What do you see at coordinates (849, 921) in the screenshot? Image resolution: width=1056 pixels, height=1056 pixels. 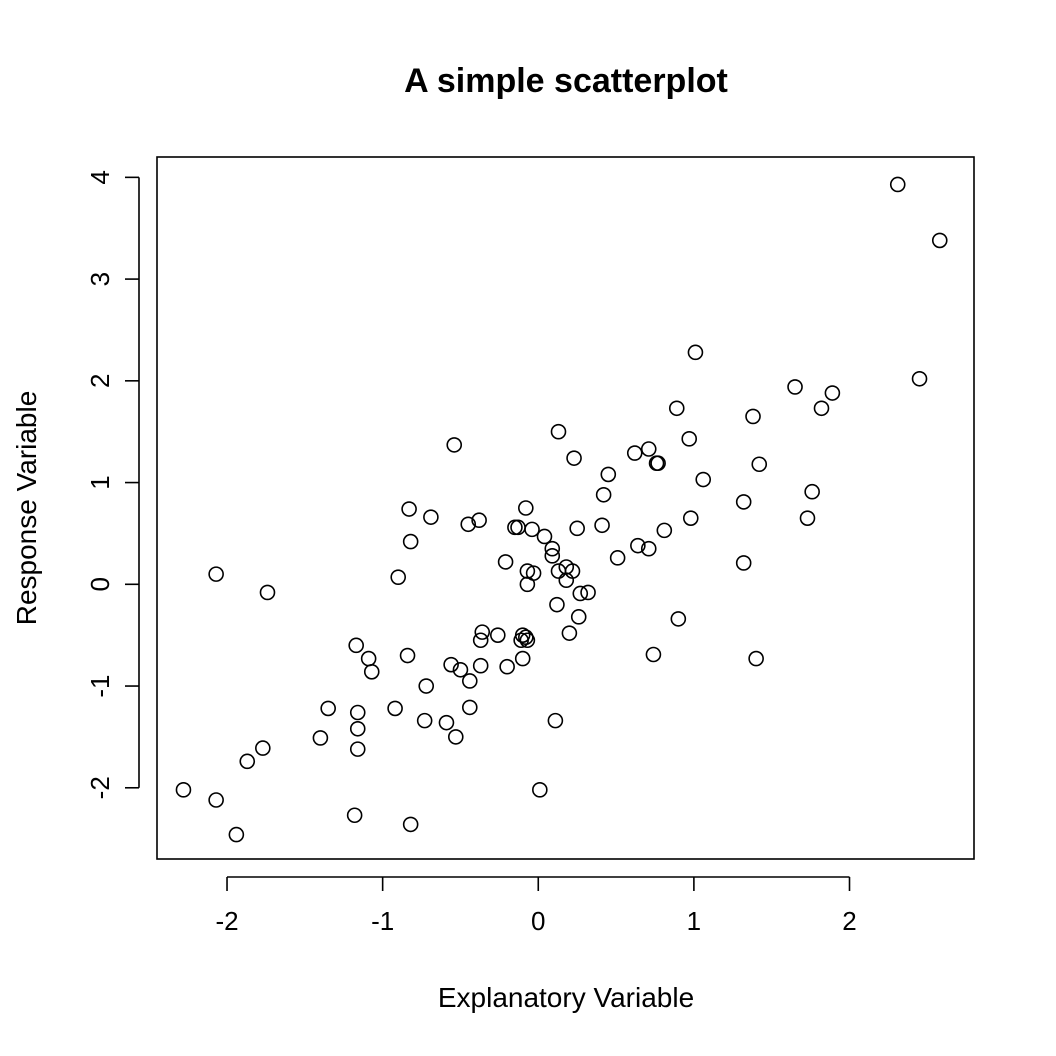 I see `x-tick-label: 2` at bounding box center [849, 921].